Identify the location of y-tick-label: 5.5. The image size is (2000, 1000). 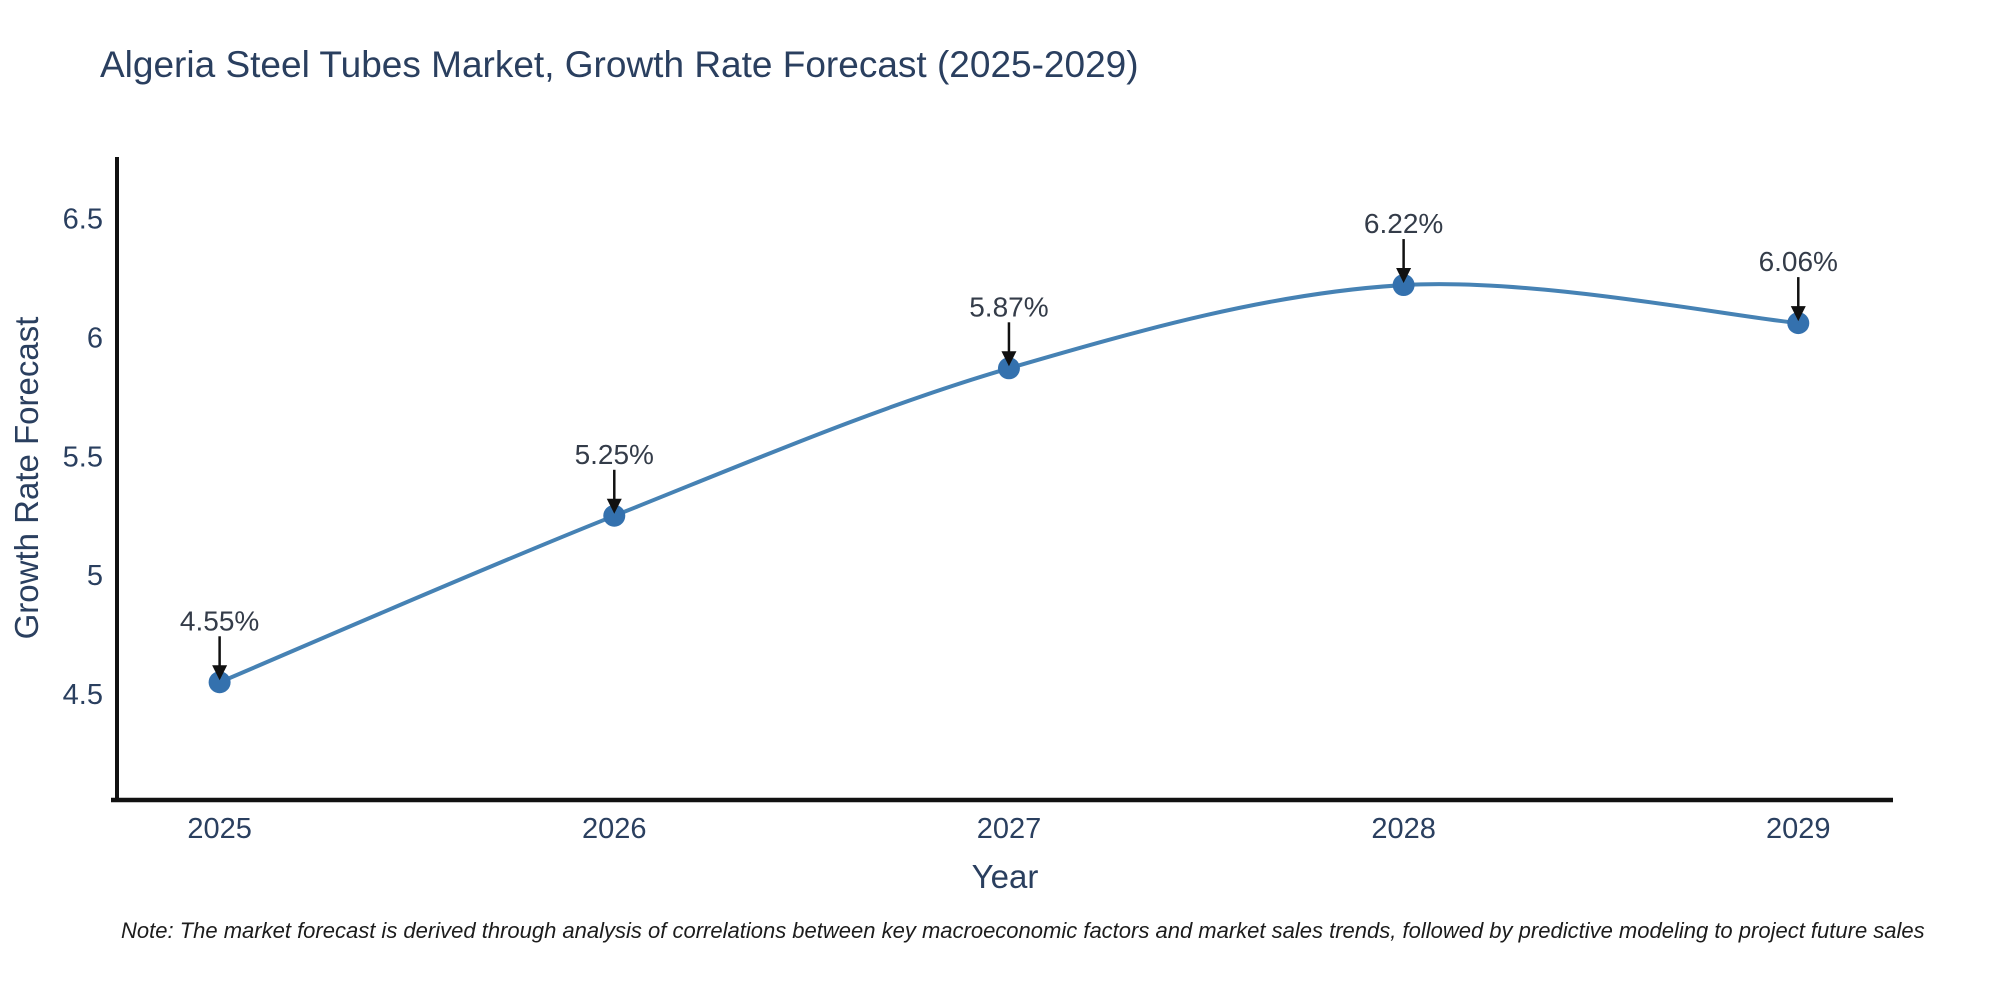
(83, 457).